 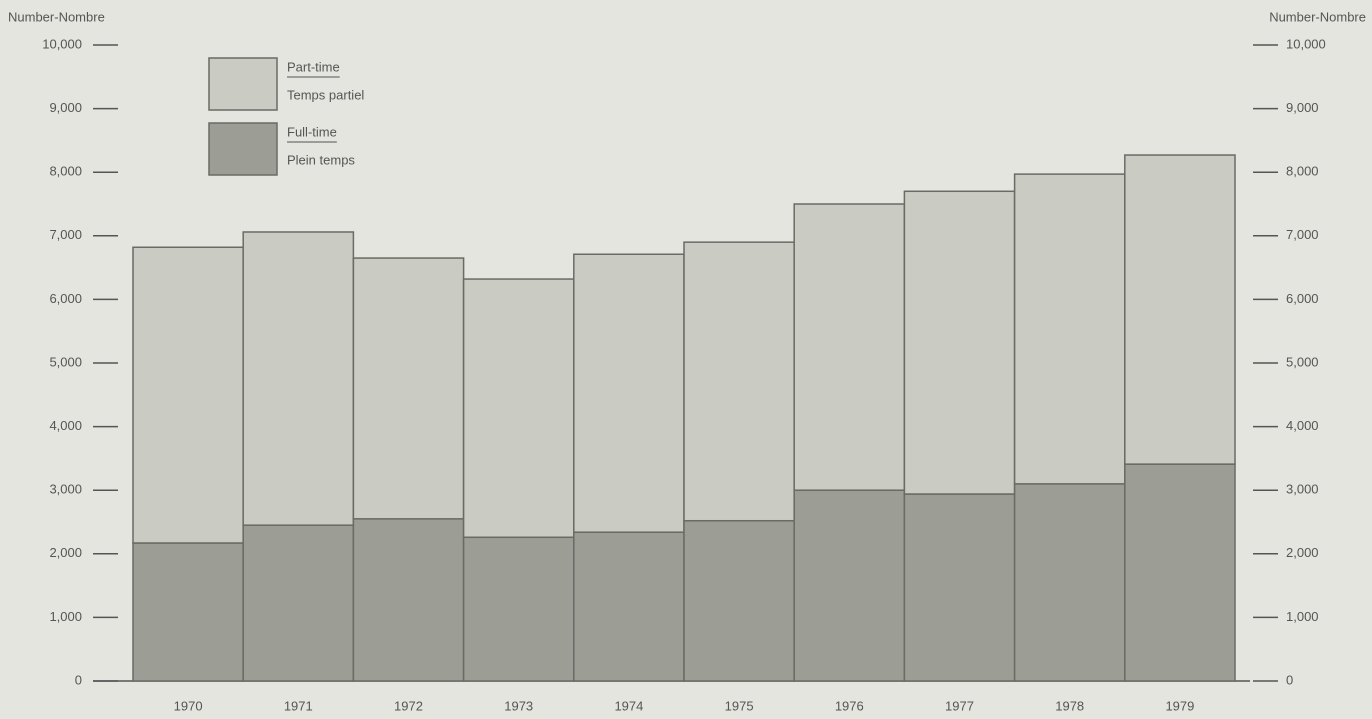 I want to click on y2-tick-label: 6,000, so click(x=1302, y=298).